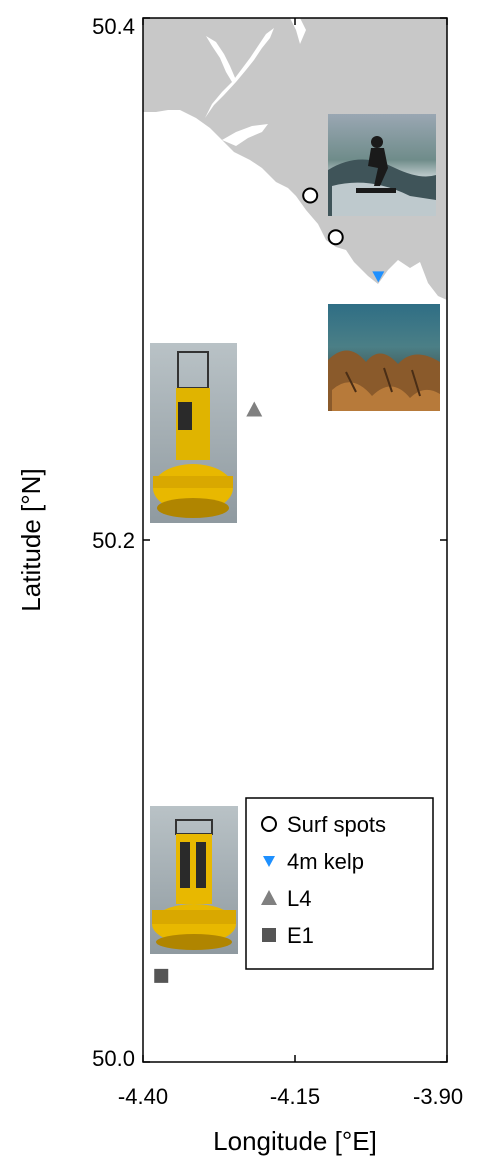  I want to click on legend-marker-4m-kelp, so click(269, 861).